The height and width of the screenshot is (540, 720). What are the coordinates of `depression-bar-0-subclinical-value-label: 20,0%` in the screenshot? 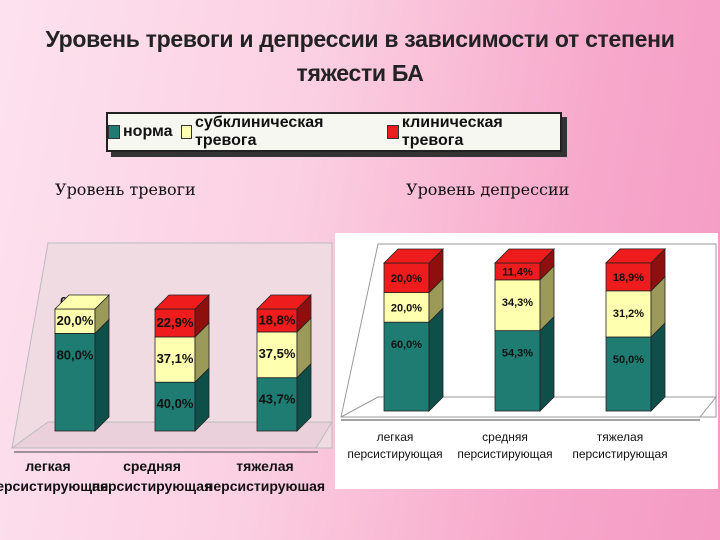 It's located at (406, 308).